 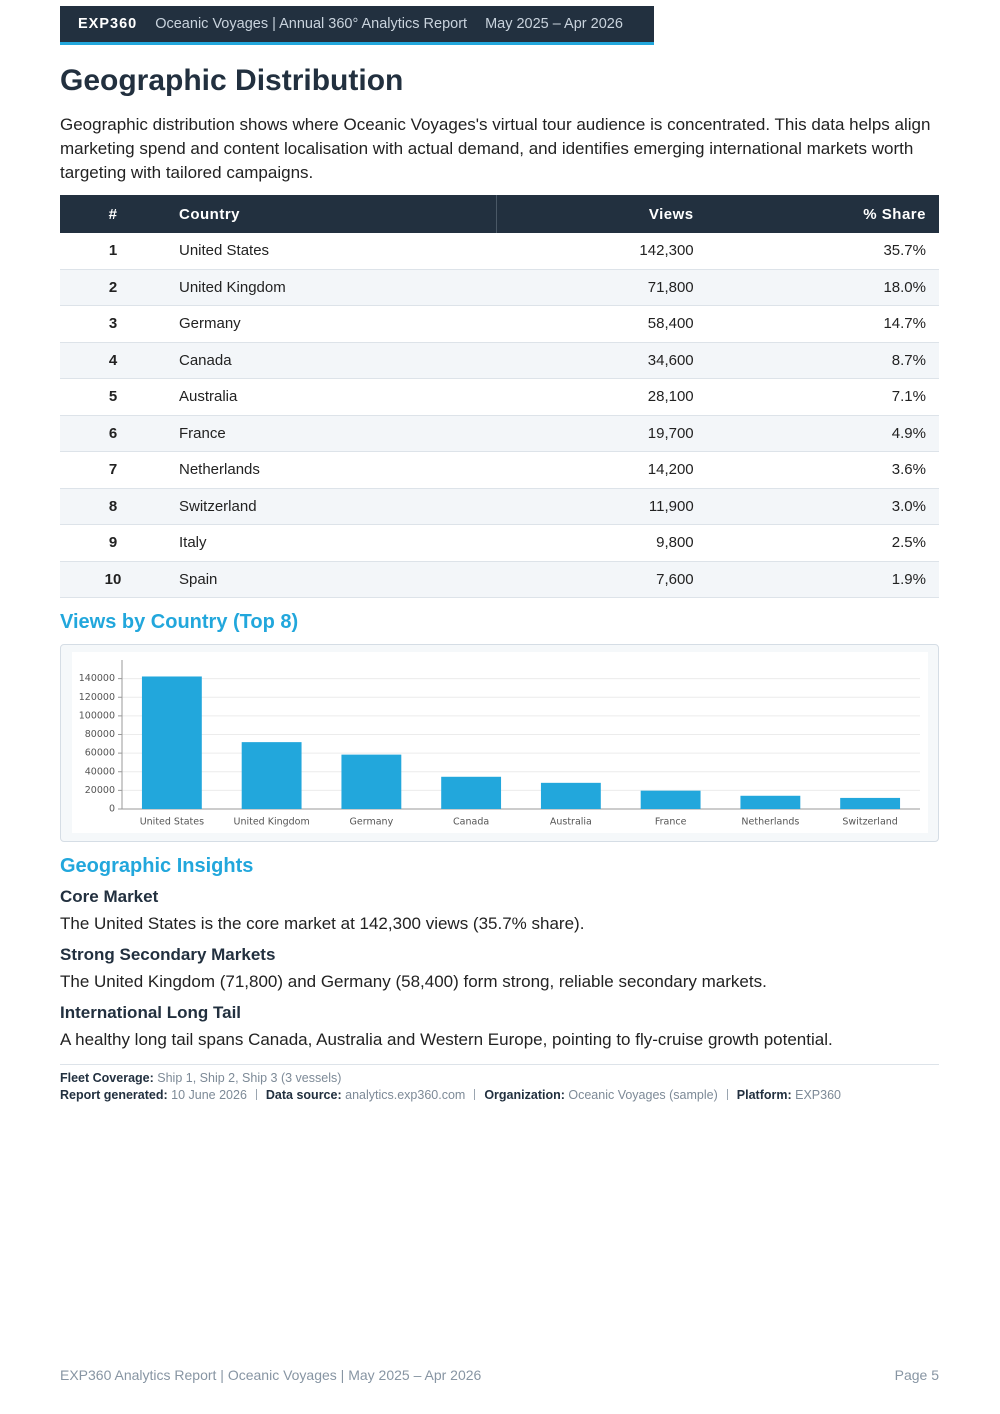 I want to click on y-tick-label: 60000, so click(x=100, y=753).